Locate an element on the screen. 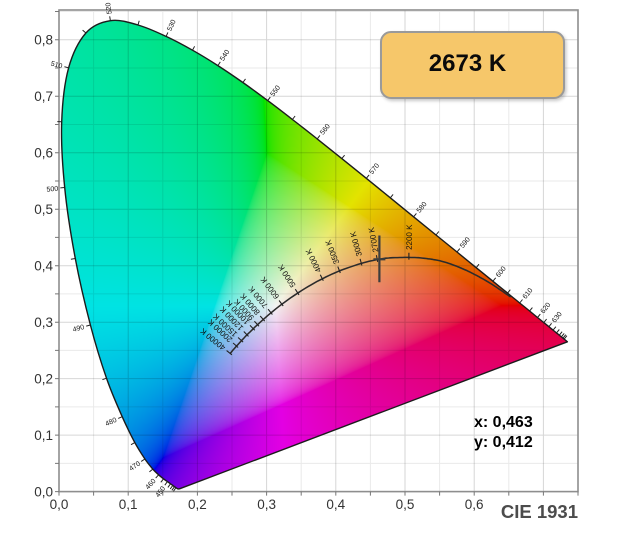  svg-text: 3000 K is located at coordinates (356, 243).